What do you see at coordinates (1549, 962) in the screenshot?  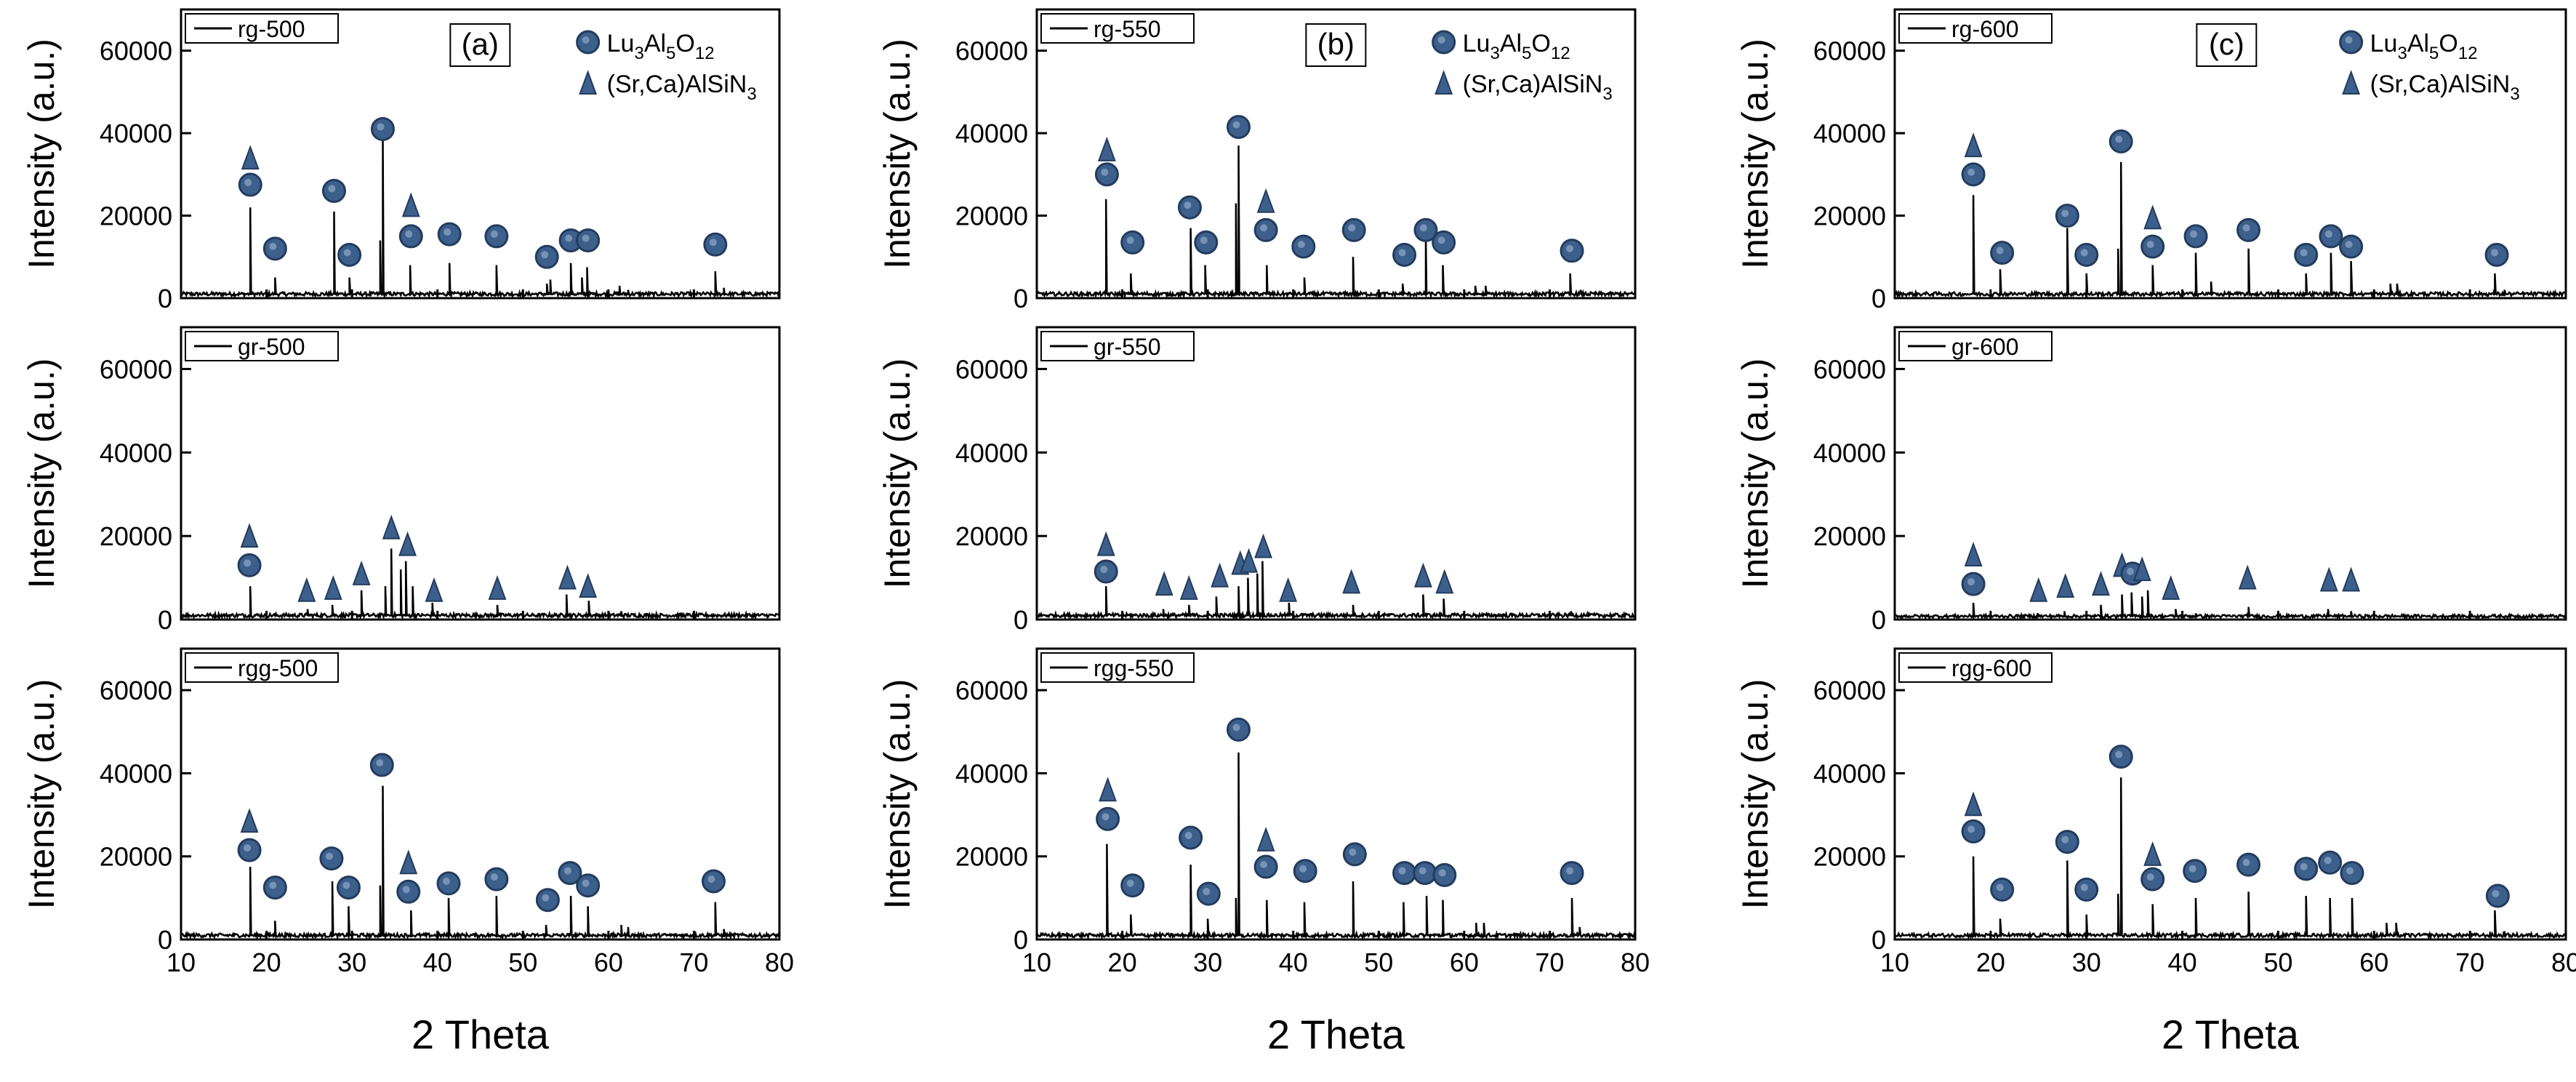 I see `x-tick-label: 70` at bounding box center [1549, 962].